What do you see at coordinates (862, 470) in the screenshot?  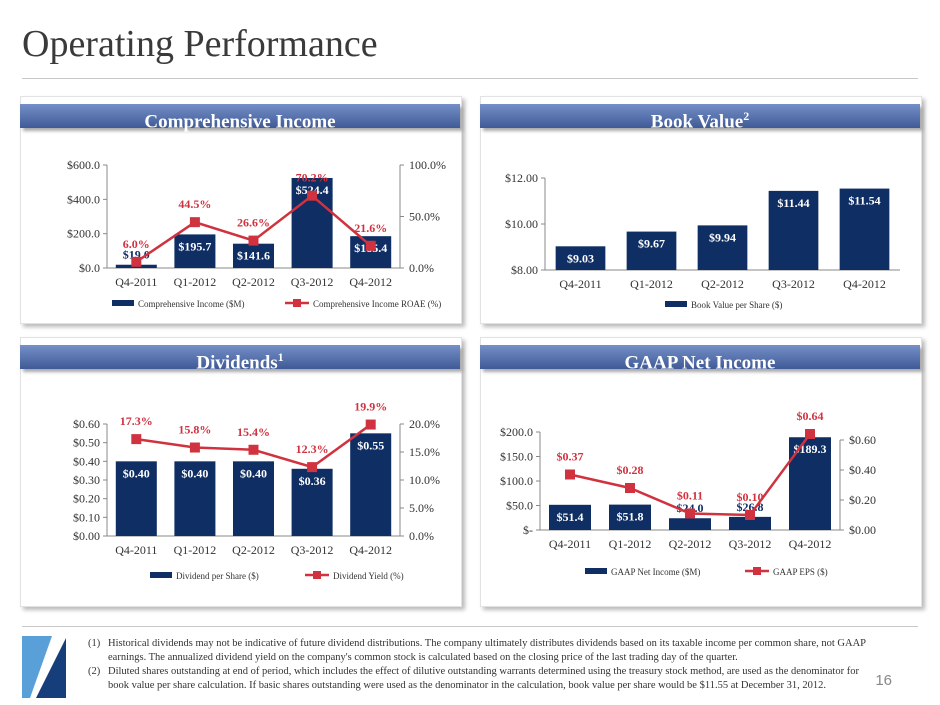 I see `y2-tick-label: $0.40` at bounding box center [862, 470].